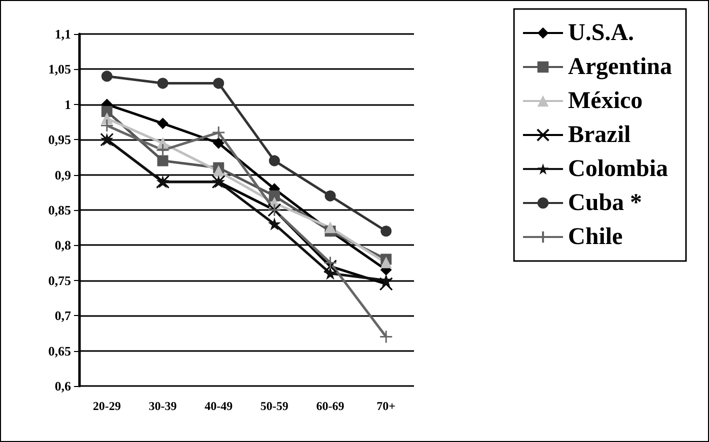 The height and width of the screenshot is (442, 709). What do you see at coordinates (60, 69) in the screenshot?
I see `y-tick-label: 1,05` at bounding box center [60, 69].